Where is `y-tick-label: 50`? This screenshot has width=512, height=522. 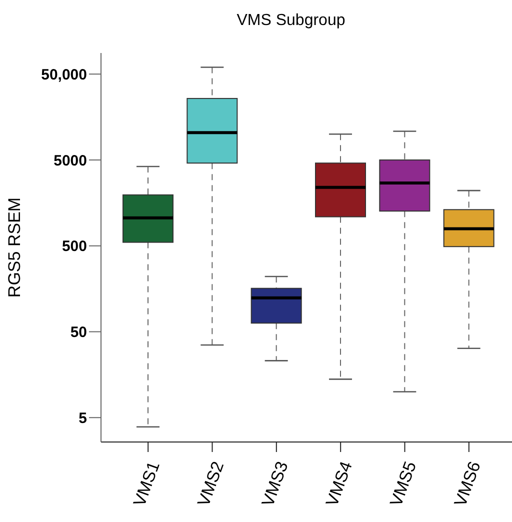 y-tick-label: 50 is located at coordinates (78, 333).